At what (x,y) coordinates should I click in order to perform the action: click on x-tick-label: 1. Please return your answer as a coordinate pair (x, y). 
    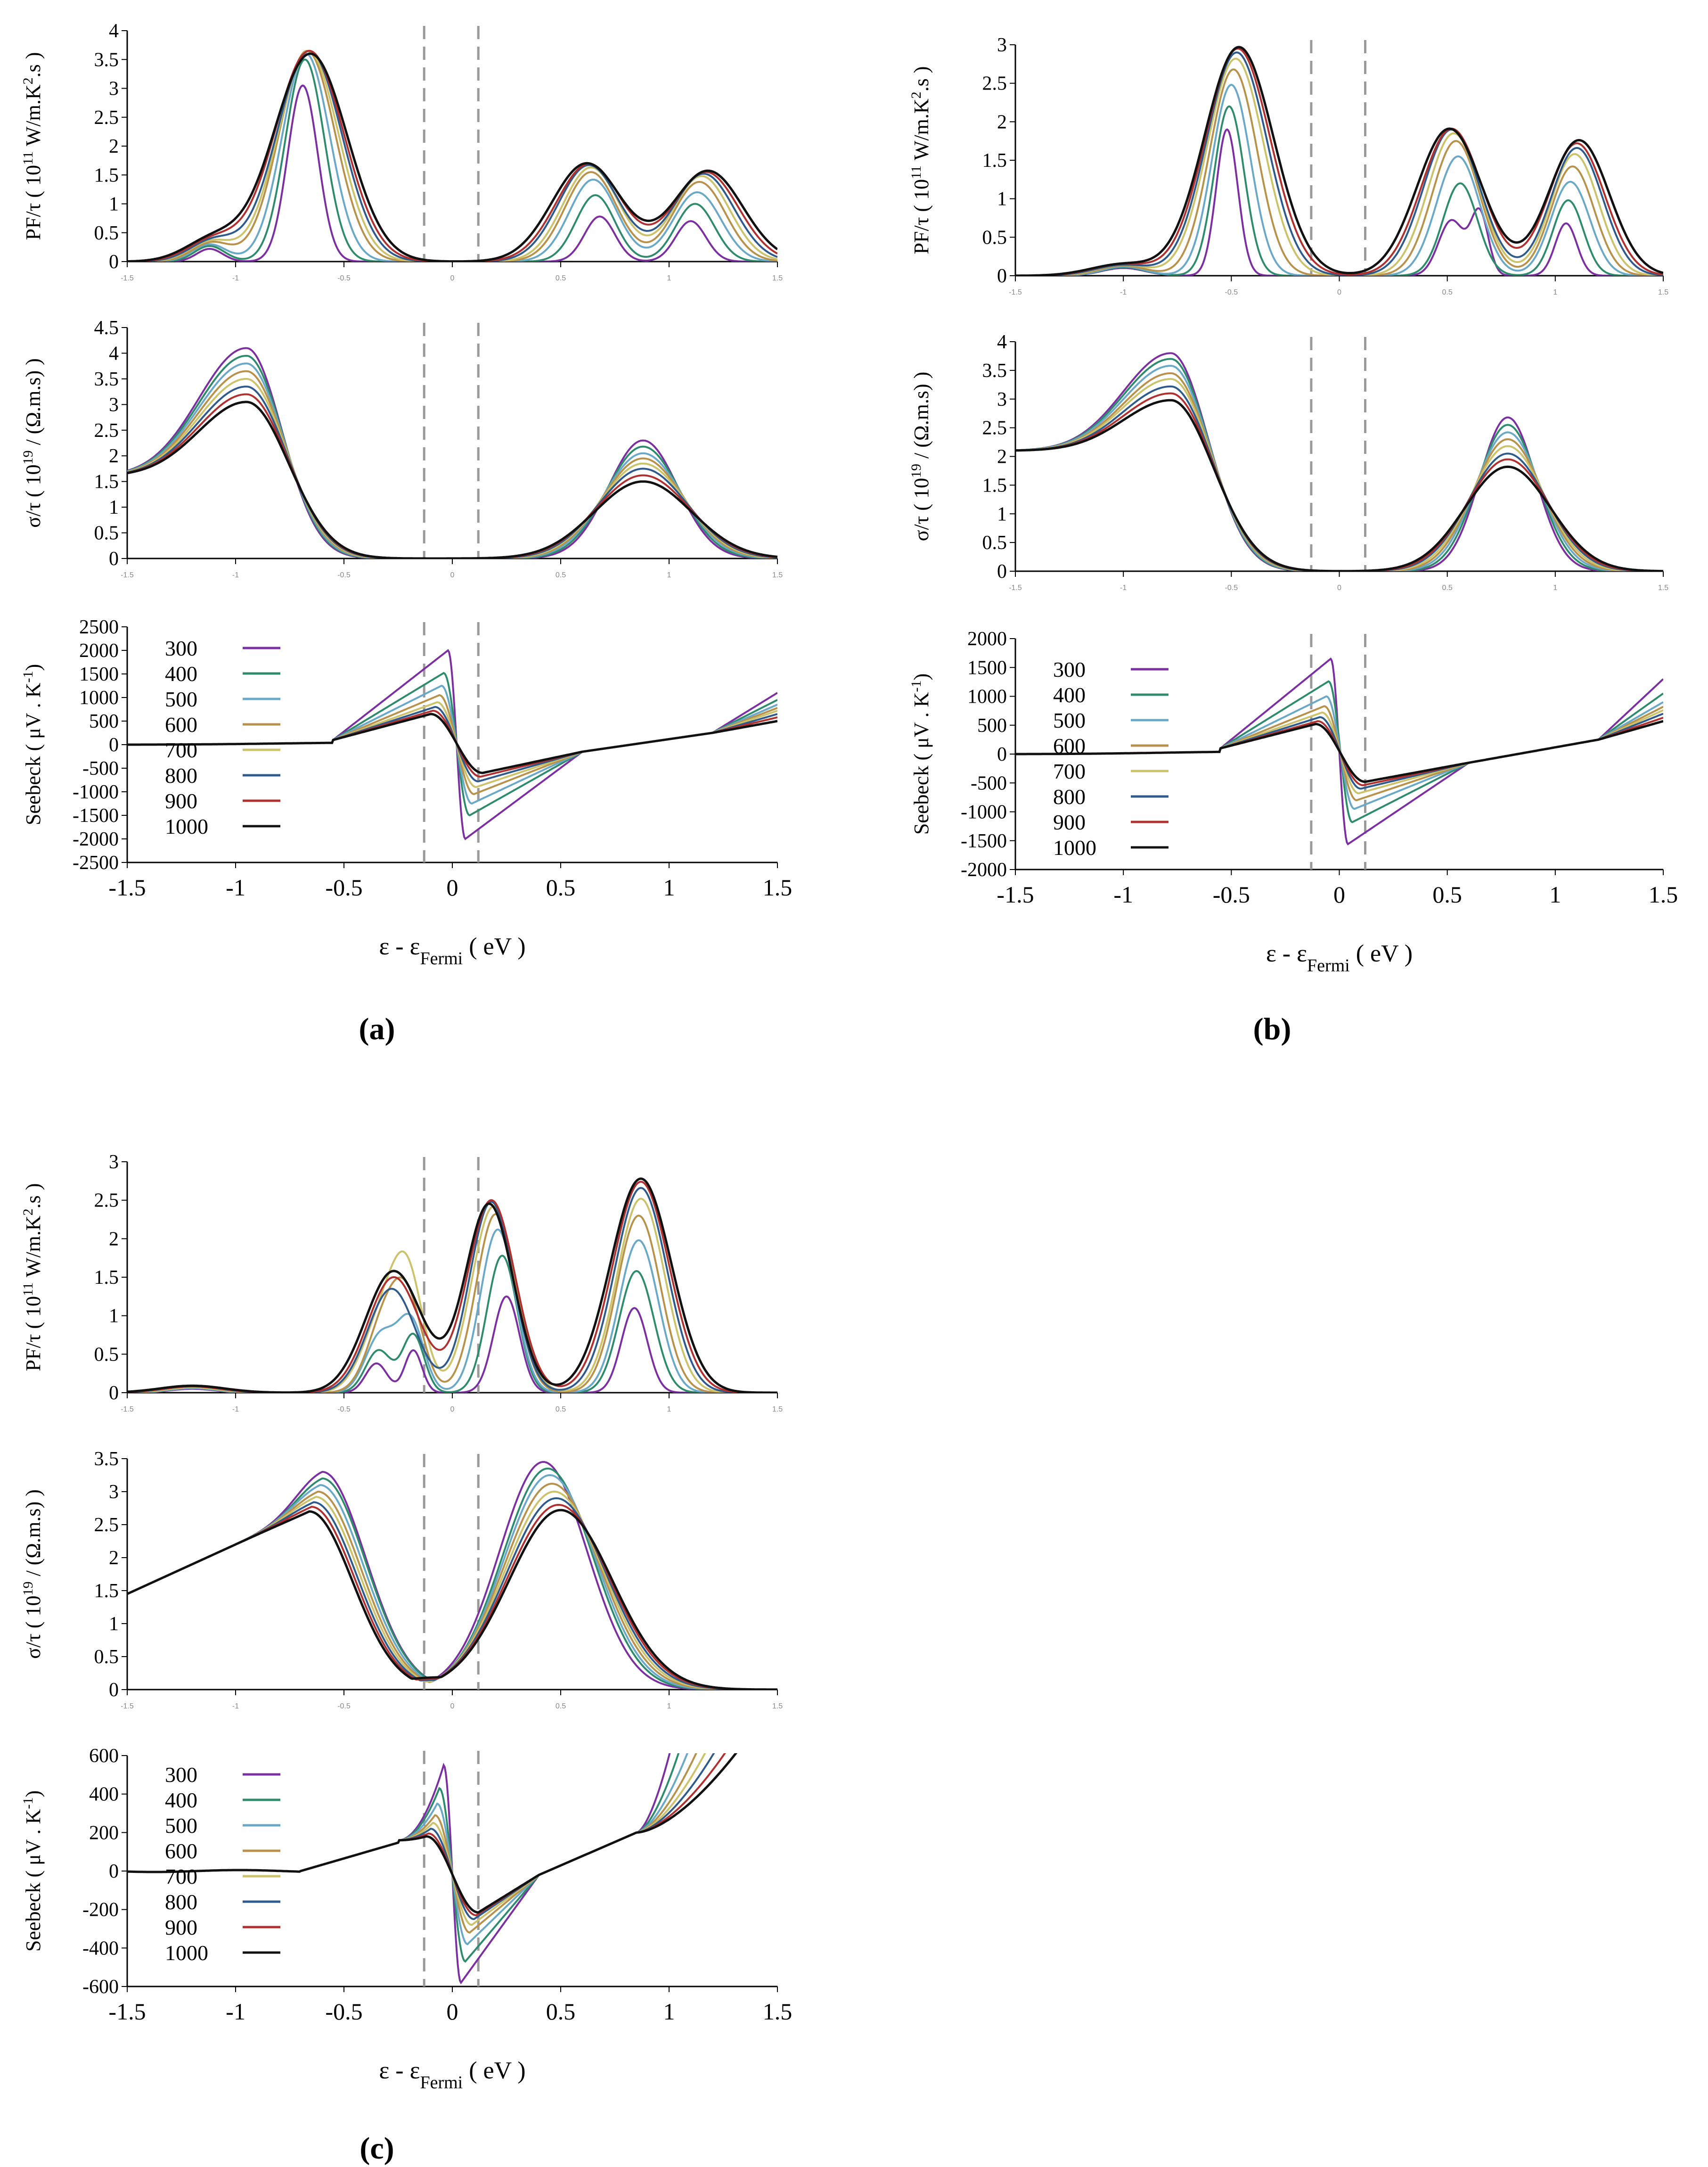
    Looking at the image, I should click on (669, 2011).